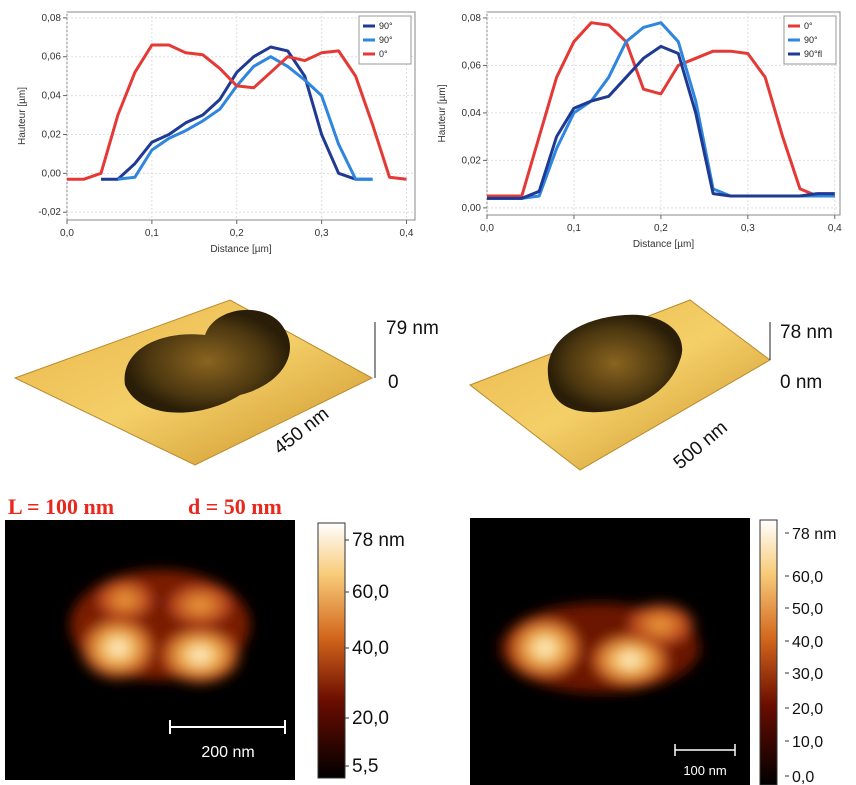 This screenshot has width=856, height=785. What do you see at coordinates (807, 674) in the screenshot?
I see `colorbar-label: 30,0` at bounding box center [807, 674].